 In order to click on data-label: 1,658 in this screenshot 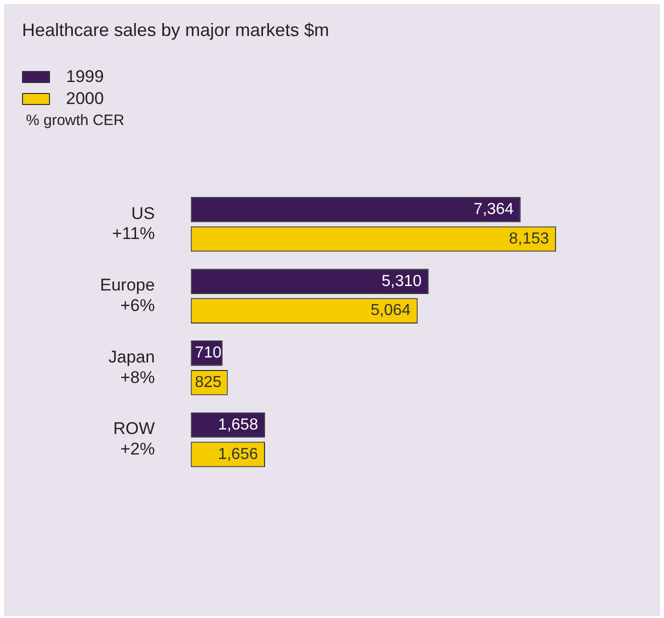, I will do `click(238, 425)`.